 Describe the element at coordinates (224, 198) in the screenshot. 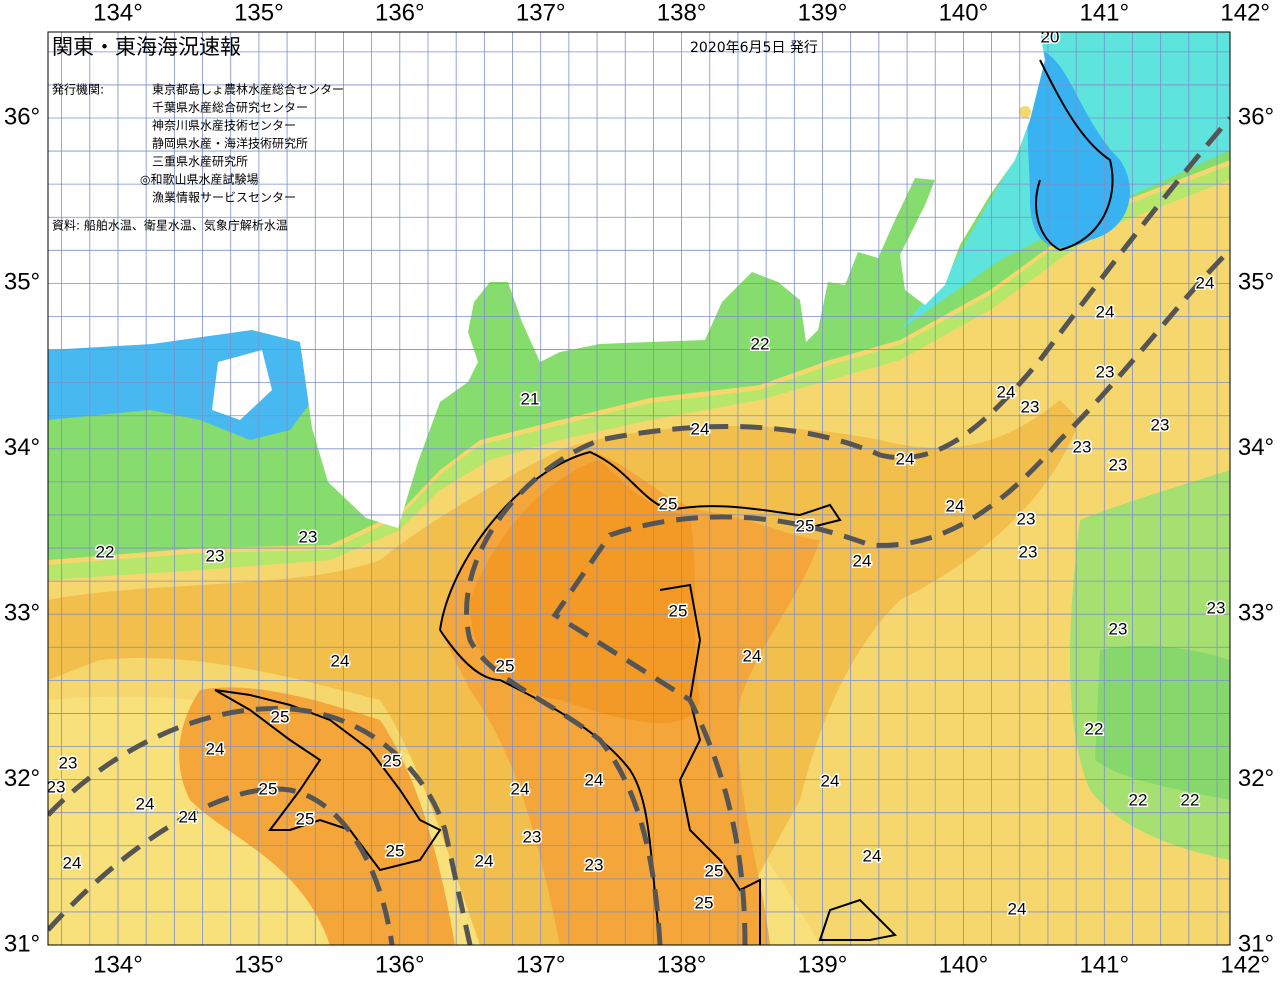

I see `agency: 漁業情報サービスセンター` at that location.